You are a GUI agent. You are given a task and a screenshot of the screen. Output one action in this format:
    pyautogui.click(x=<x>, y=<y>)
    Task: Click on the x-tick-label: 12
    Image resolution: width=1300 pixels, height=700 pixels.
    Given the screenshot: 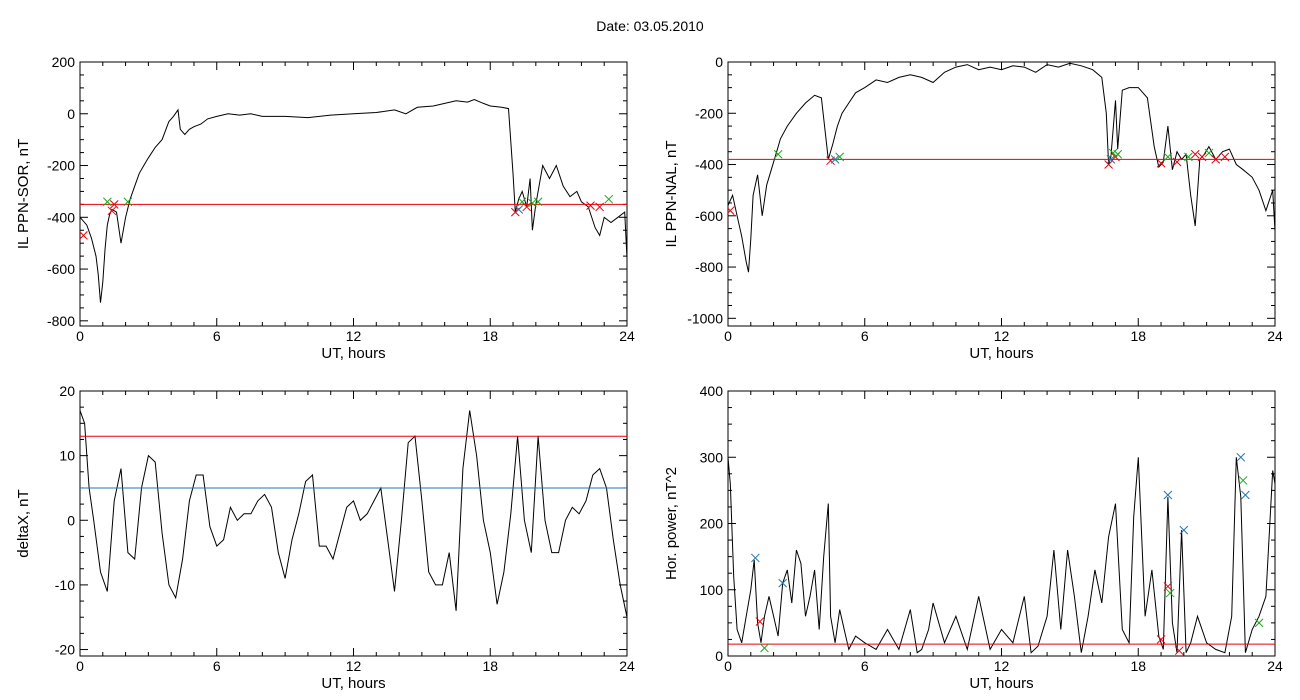 What is the action you would take?
    pyautogui.click(x=1002, y=666)
    